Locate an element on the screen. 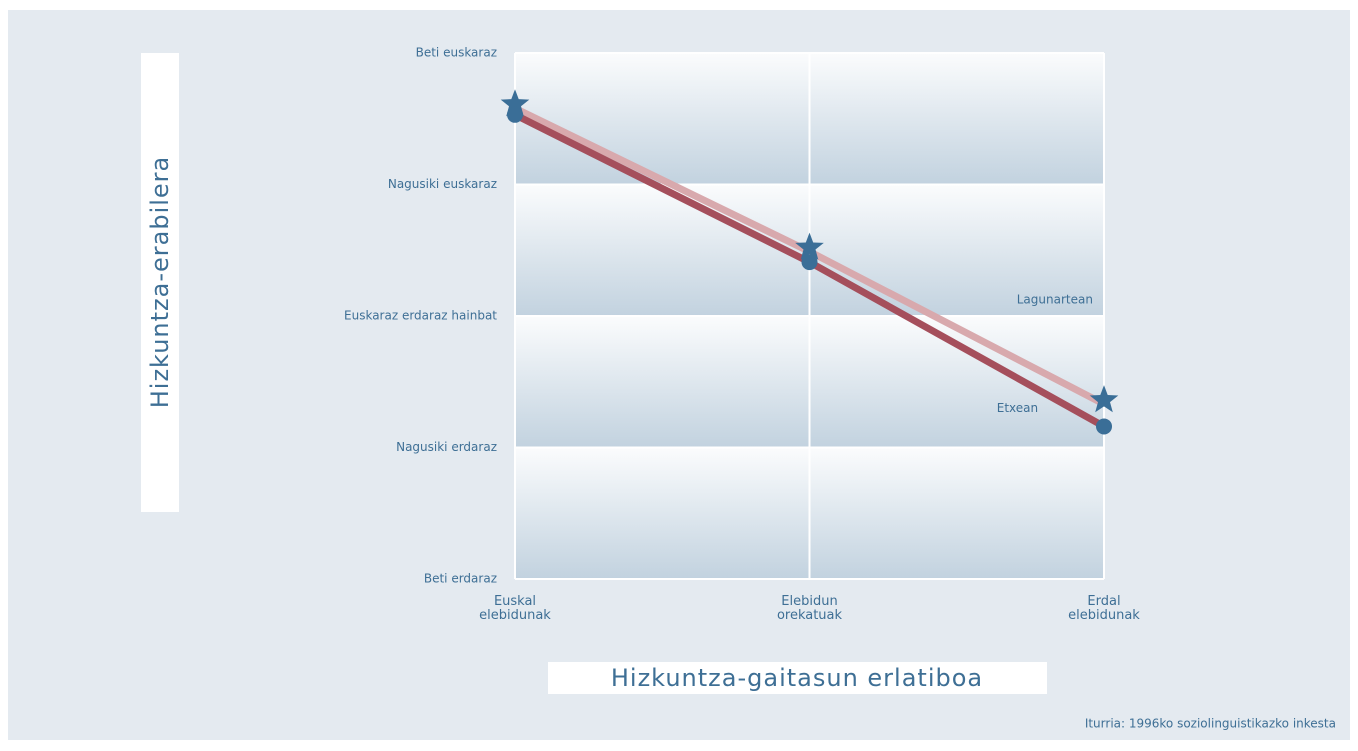  x-tick-label: Erdal elebidunak is located at coordinates (1104, 608).